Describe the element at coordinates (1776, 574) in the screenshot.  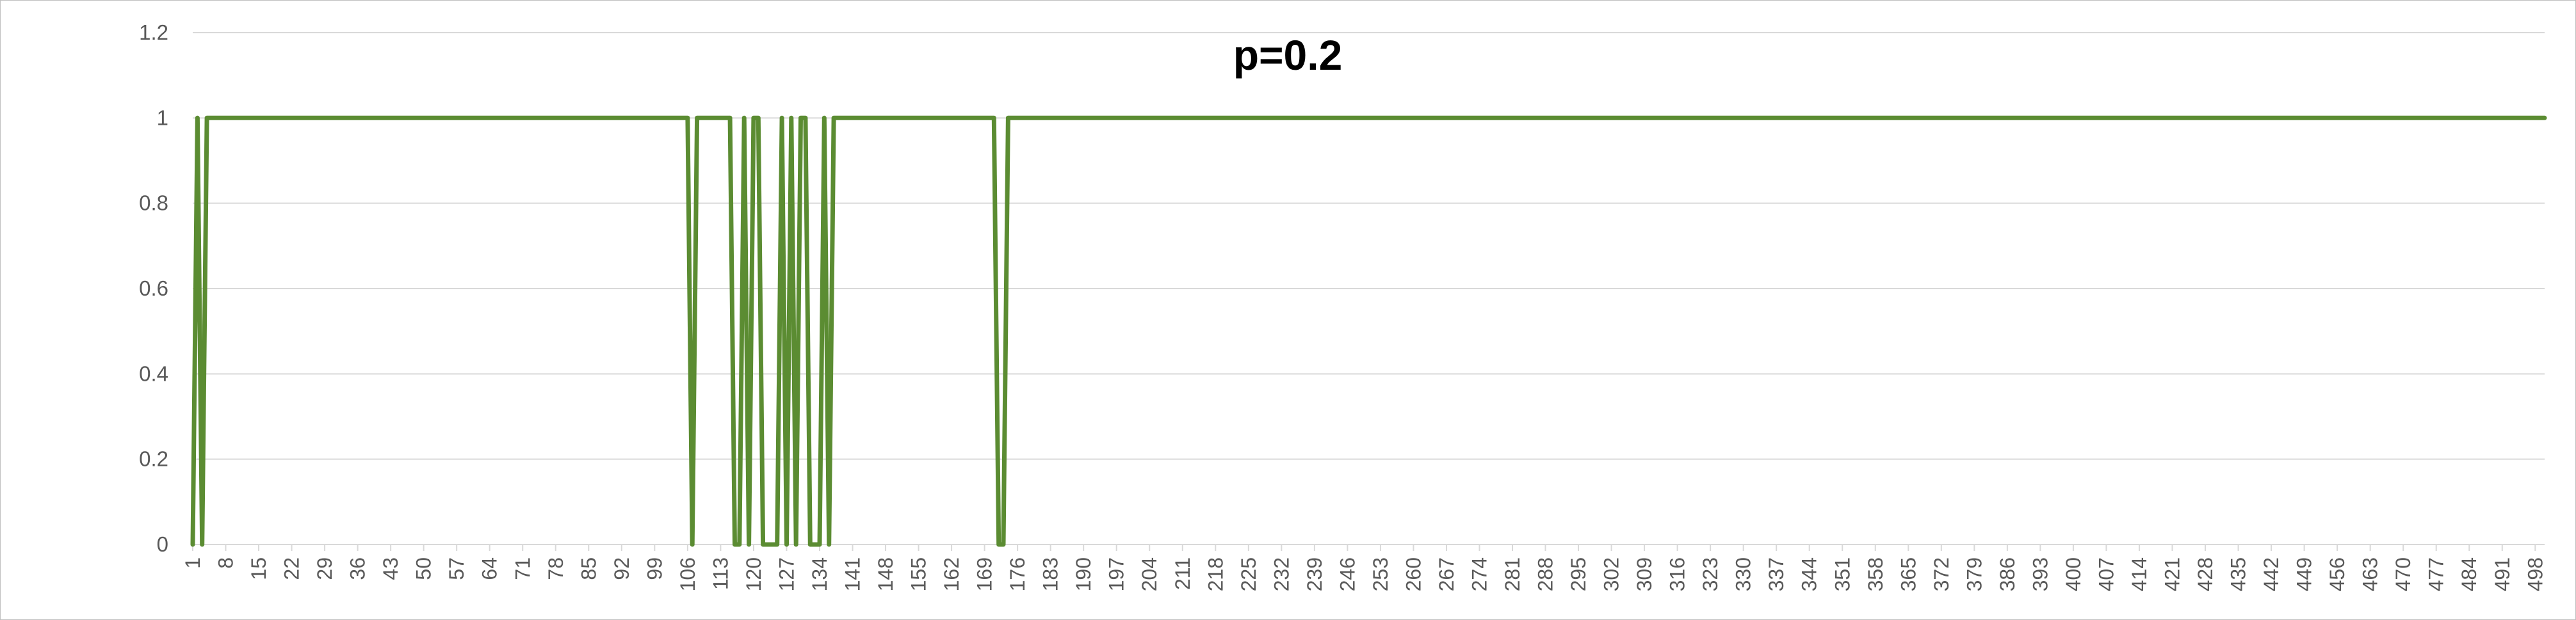
I see `x-tick-label: 337` at that location.